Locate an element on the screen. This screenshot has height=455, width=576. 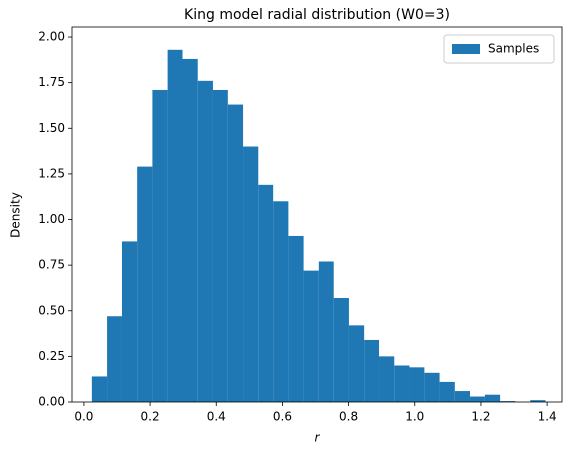
legend-label: Samples is located at coordinates (513, 49).